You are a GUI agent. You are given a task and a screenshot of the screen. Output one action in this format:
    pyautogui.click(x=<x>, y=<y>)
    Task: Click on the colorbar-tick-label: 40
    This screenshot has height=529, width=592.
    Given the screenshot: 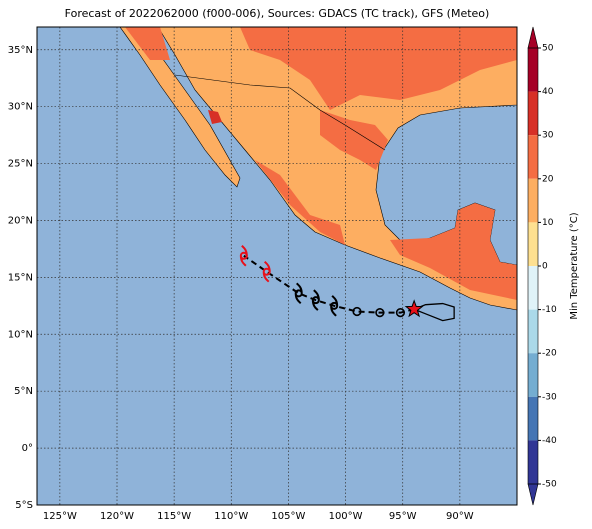 What is the action you would take?
    pyautogui.click(x=548, y=92)
    